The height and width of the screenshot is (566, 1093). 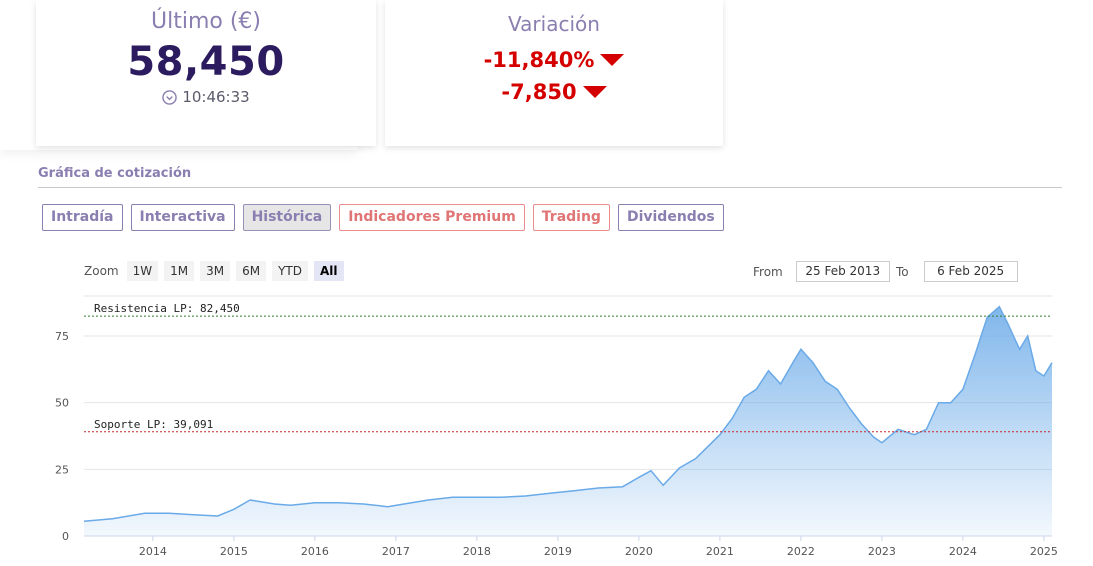 What do you see at coordinates (554, 24) in the screenshot?
I see `variation-title: Variación` at bounding box center [554, 24].